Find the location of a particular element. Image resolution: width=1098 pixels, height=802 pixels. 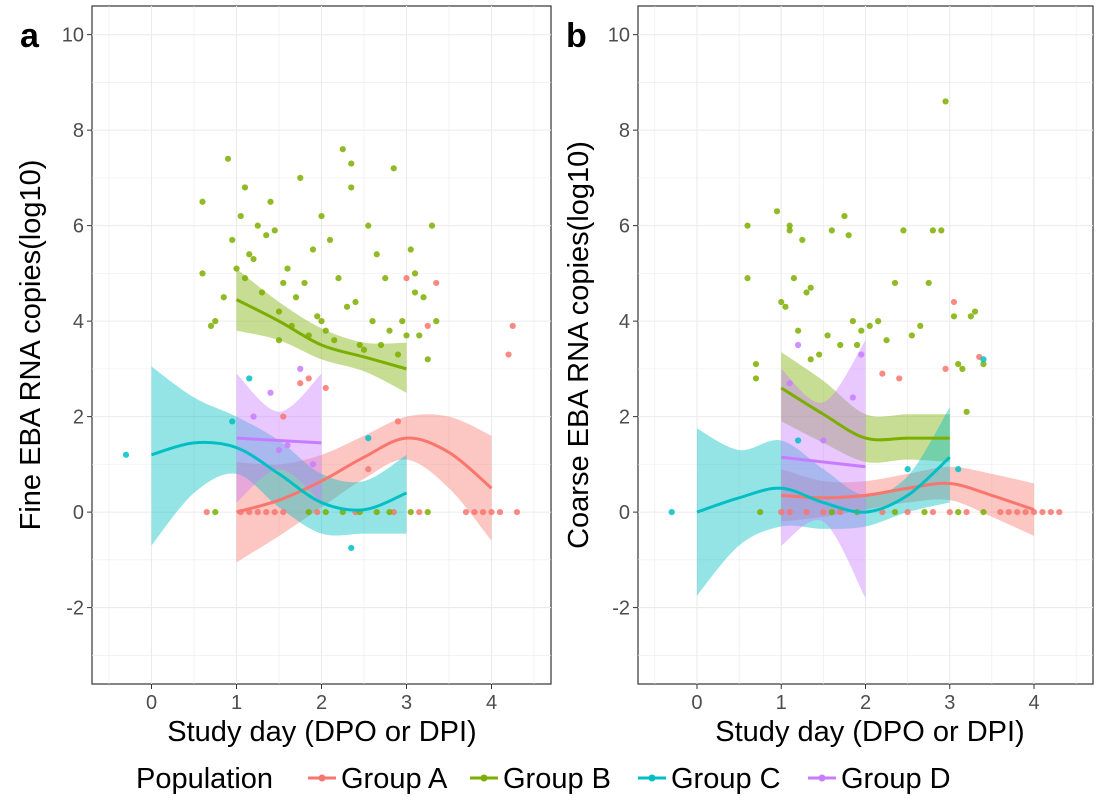

legend-item-group-d: Group D is located at coordinates (879, 779).